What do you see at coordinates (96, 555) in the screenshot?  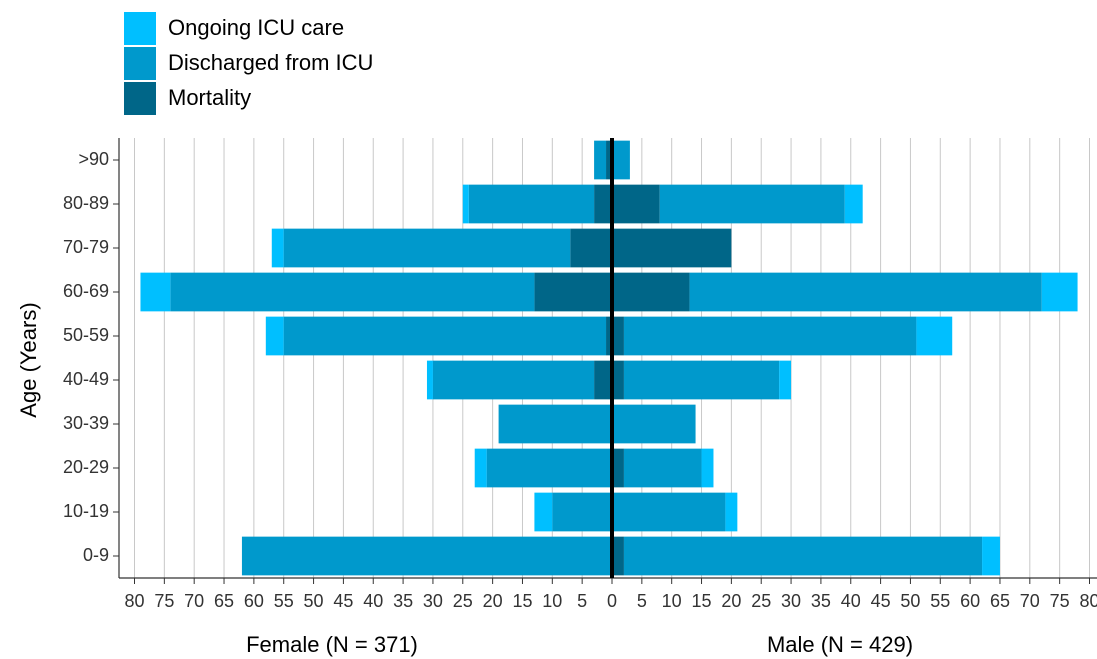 I see `y-tick-label: 0-9` at bounding box center [96, 555].